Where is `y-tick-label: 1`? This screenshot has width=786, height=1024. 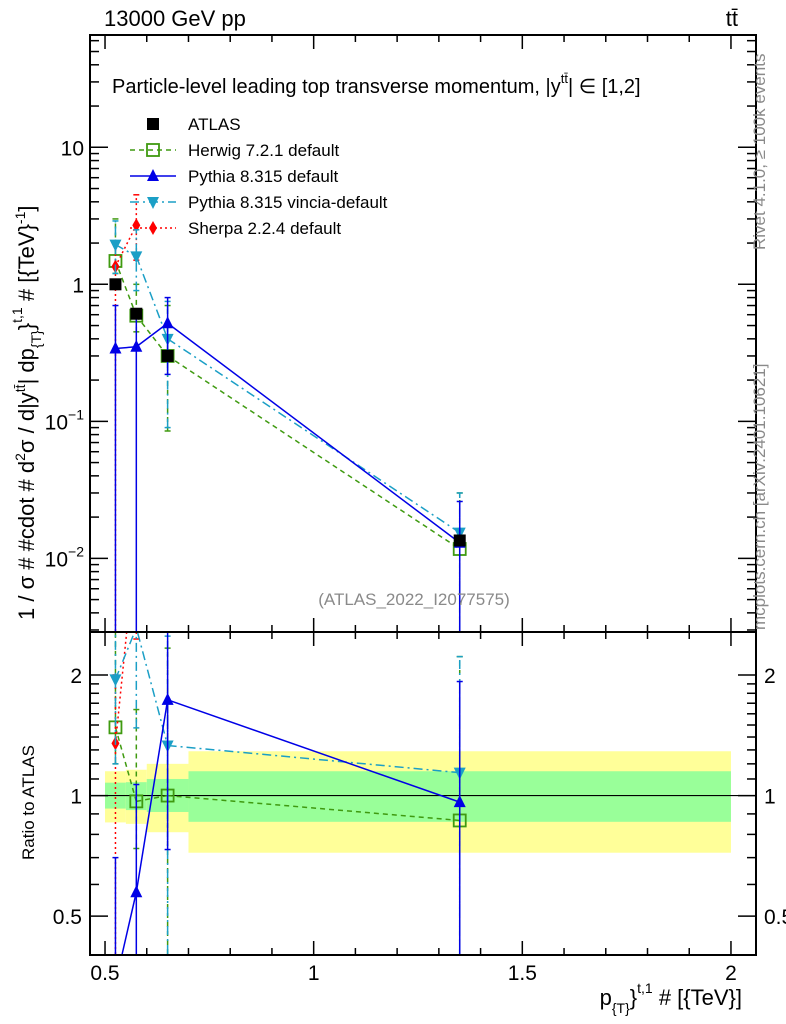
y-tick-label: 1 is located at coordinates (78, 285).